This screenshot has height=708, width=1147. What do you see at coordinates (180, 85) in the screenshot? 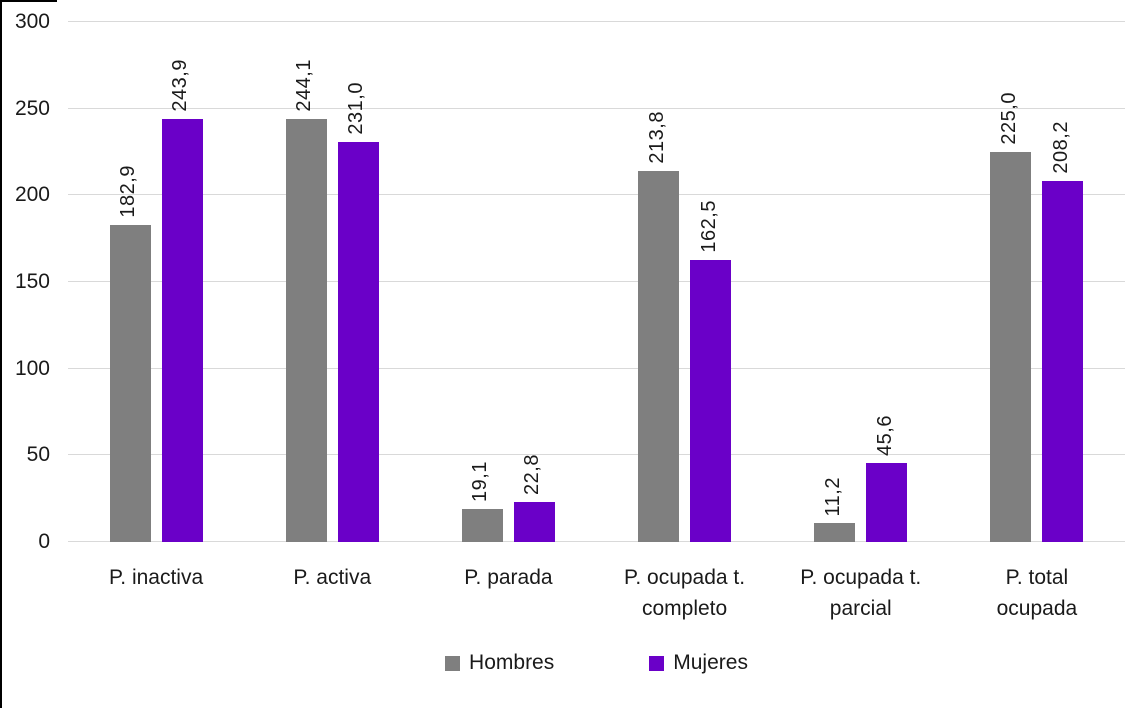
I see `data-label-mujeres-1: 243,9` at bounding box center [180, 85].